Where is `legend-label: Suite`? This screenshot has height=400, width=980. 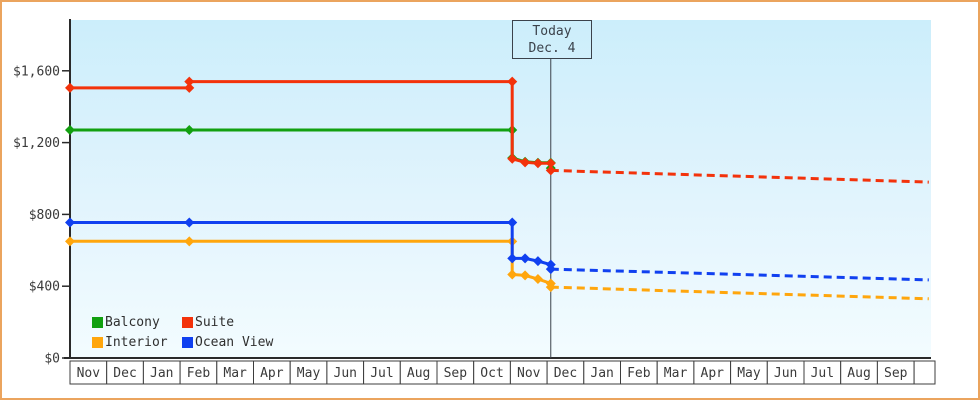 legend-label: Suite is located at coordinates (215, 322).